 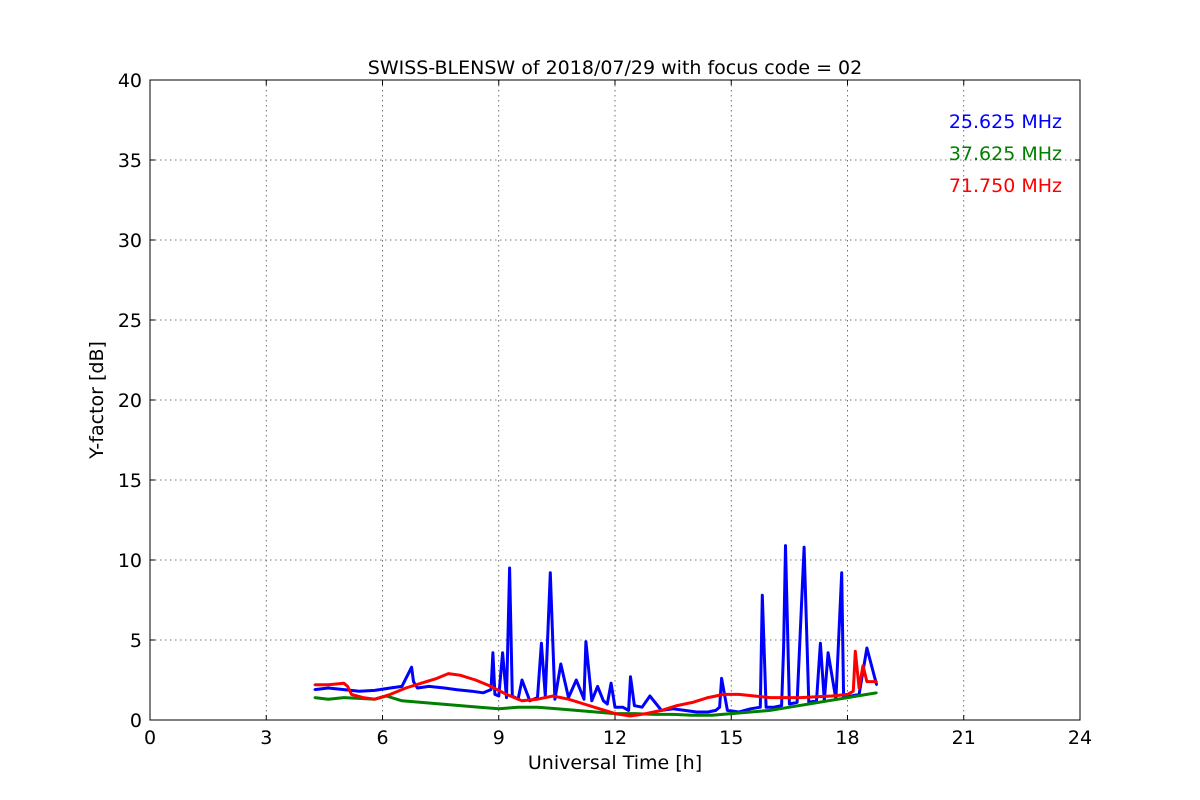 I want to click on x-tick-label: 21, so click(x=964, y=738).